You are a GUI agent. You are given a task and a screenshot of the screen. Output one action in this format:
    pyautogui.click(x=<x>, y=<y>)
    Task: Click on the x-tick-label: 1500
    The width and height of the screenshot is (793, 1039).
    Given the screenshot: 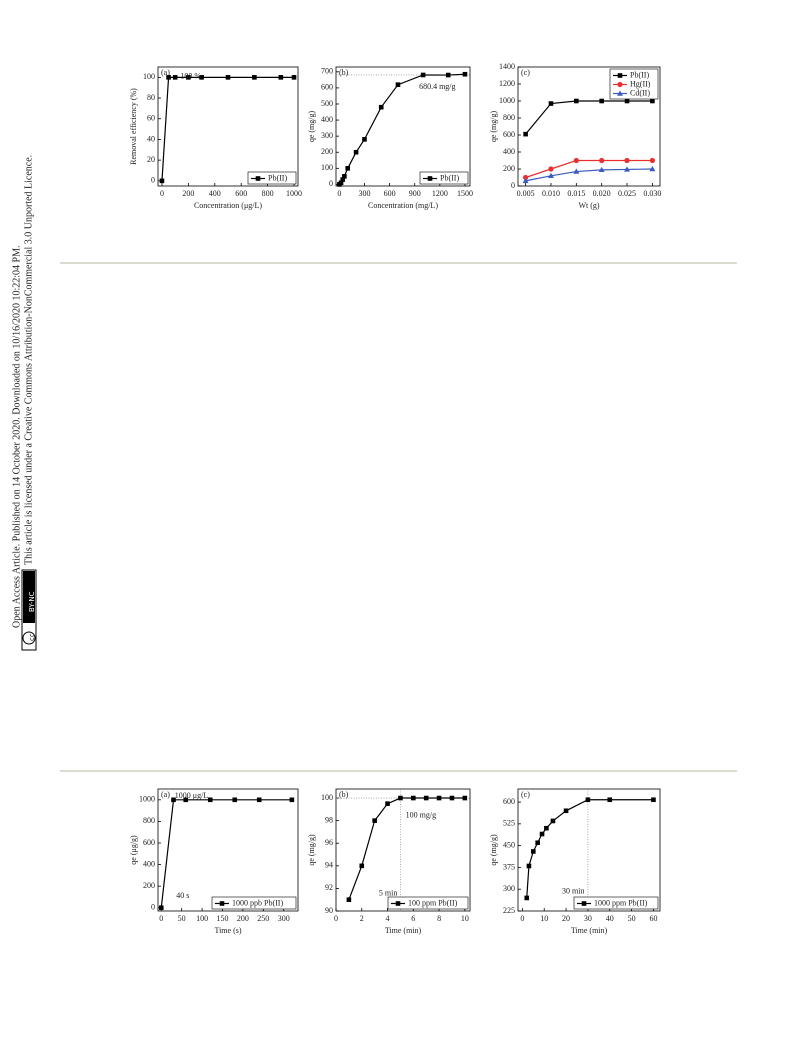 What is the action you would take?
    pyautogui.click(x=465, y=193)
    